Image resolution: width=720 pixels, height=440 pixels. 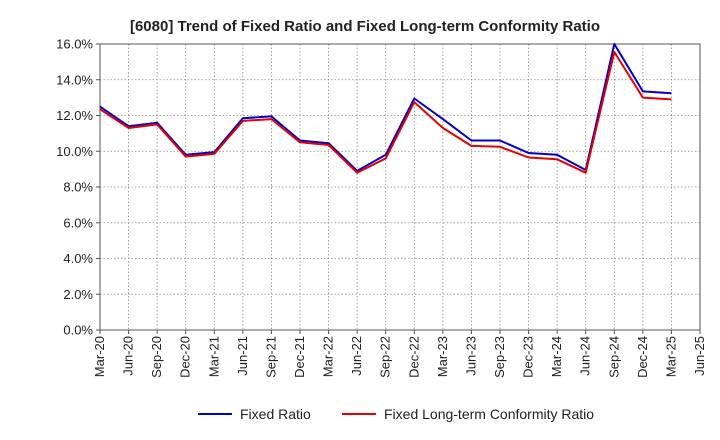 I want to click on x-tick-label: Jun-25, so click(x=699, y=356).